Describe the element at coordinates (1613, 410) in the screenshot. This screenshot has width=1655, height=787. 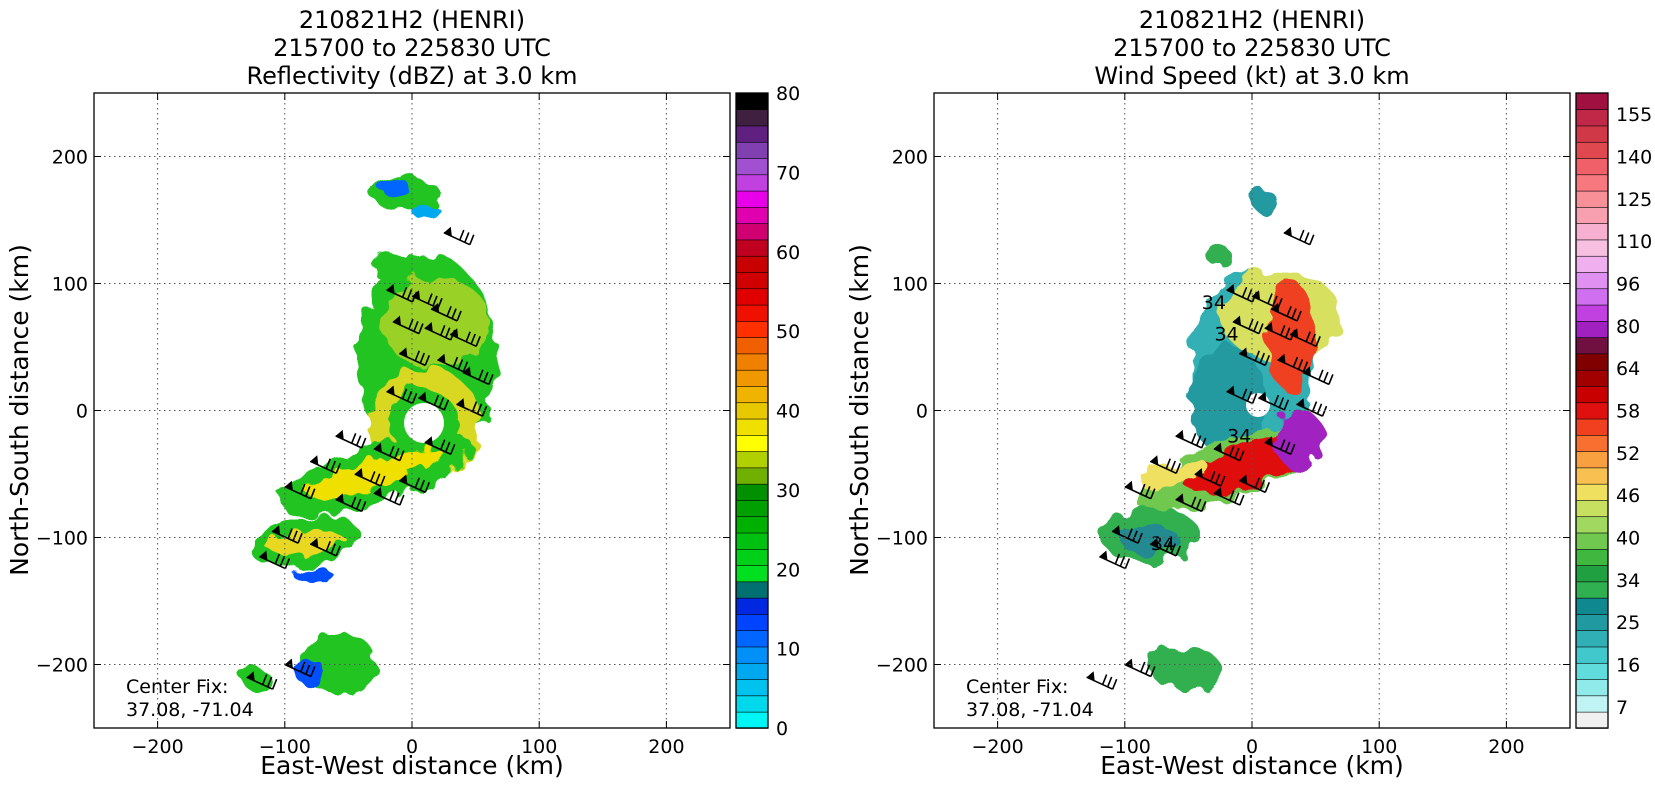
I see `wind-speed-colorbar: 7 16 25 34 40 46 52 58 64 80 96 110 125 140 155` at that location.